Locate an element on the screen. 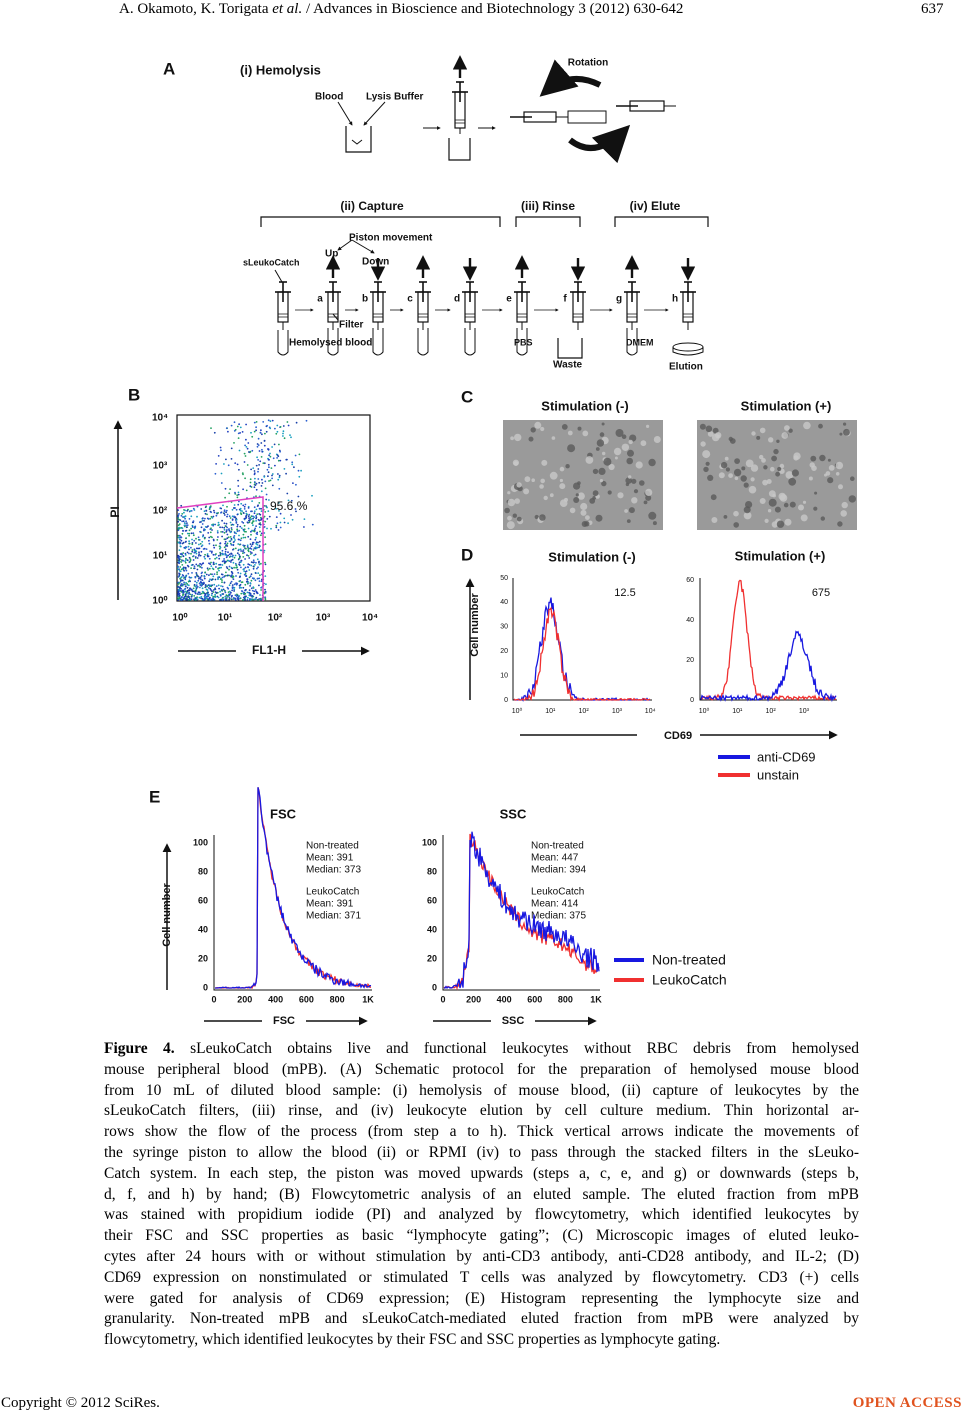 Image resolution: width=964 pixels, height=1414 pixels. stat-text: LeukoCatch is located at coordinates (557, 892).